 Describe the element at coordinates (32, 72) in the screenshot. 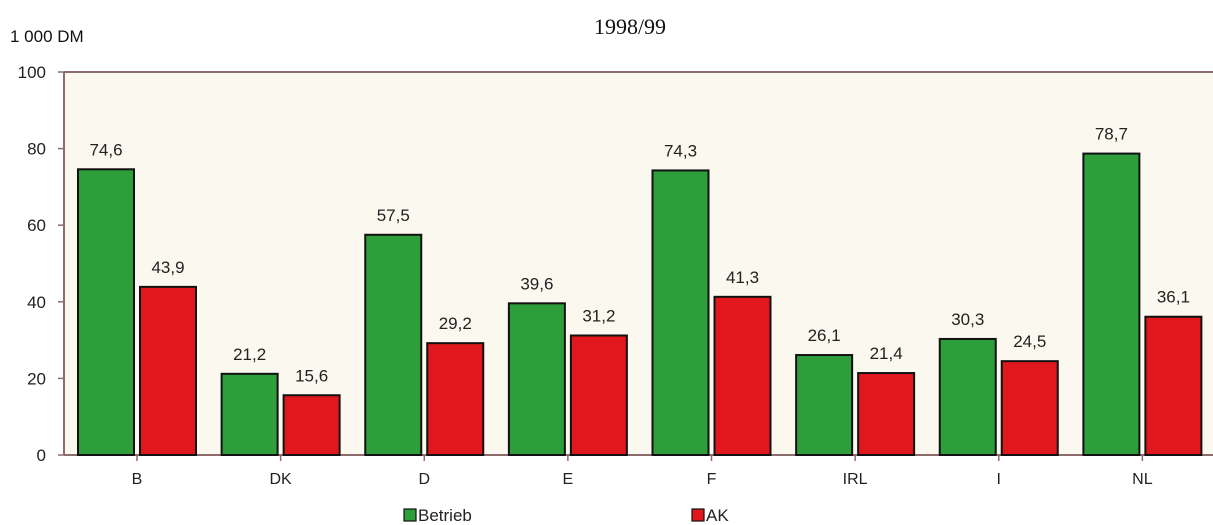

I see `y-tick-label: 100` at that location.